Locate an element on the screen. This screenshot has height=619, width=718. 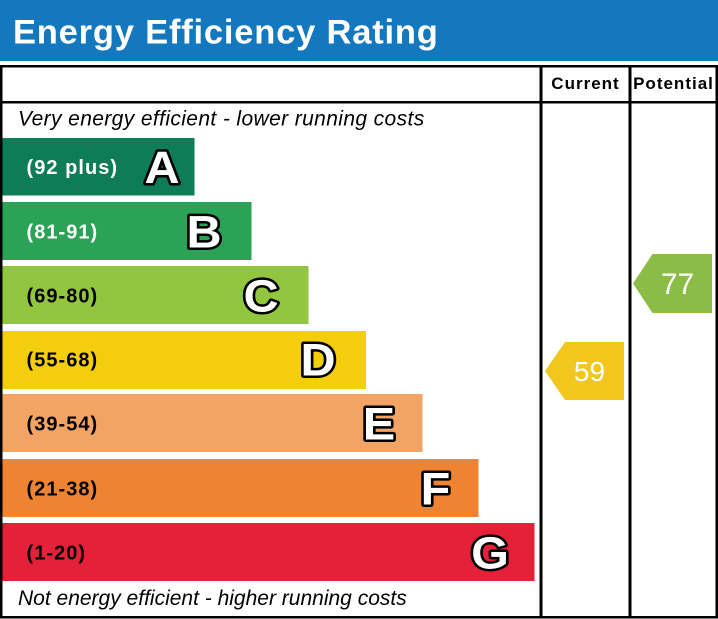
svg-text: Current is located at coordinates (585, 83).